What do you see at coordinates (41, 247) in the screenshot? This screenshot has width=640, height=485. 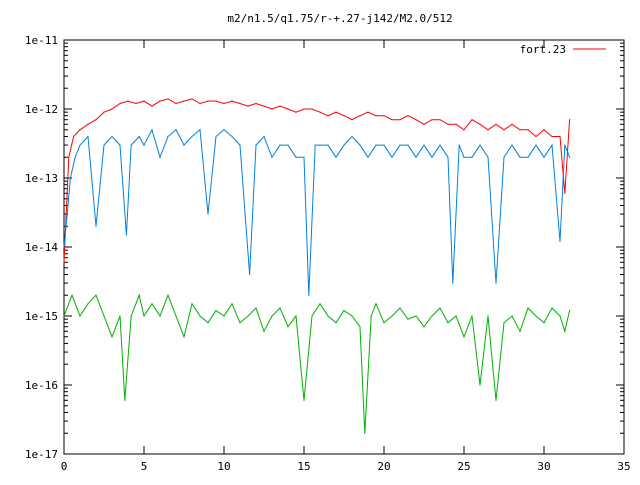 I see `y-tick-label: 1e-14` at bounding box center [41, 247].